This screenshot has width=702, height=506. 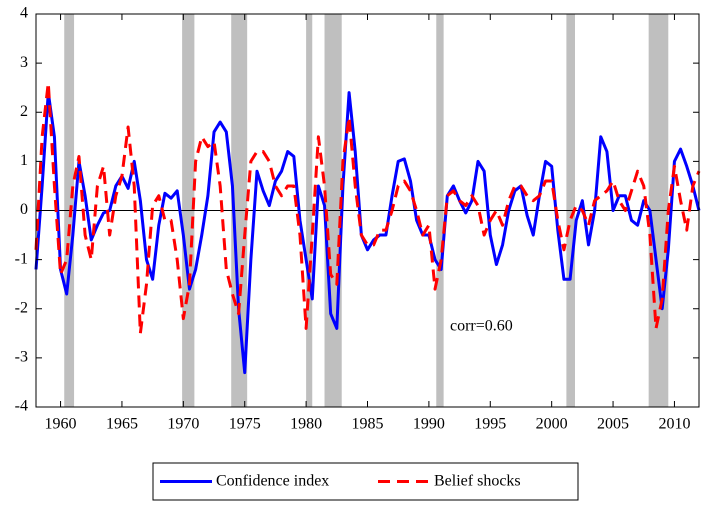 What do you see at coordinates (122, 424) in the screenshot?
I see `x-tick-label: 1965` at bounding box center [122, 424].